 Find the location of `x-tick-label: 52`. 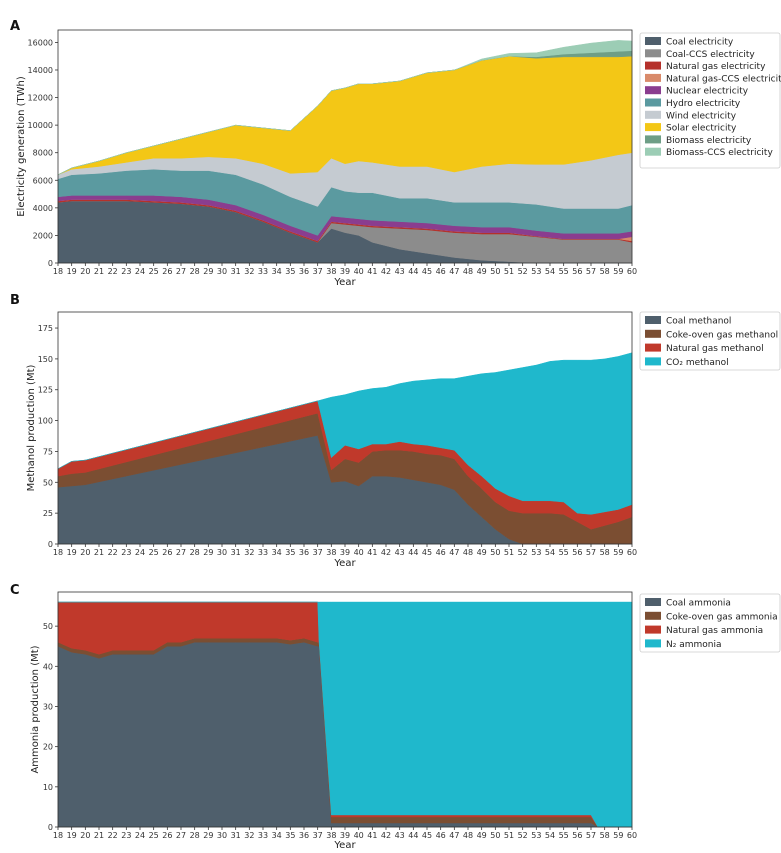

x-tick-label: 52 is located at coordinates (523, 271).